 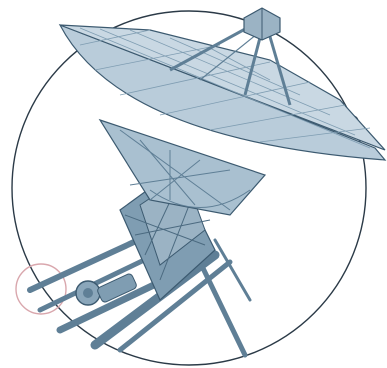 I want to click on accent-ring, so click(x=41, y=289).